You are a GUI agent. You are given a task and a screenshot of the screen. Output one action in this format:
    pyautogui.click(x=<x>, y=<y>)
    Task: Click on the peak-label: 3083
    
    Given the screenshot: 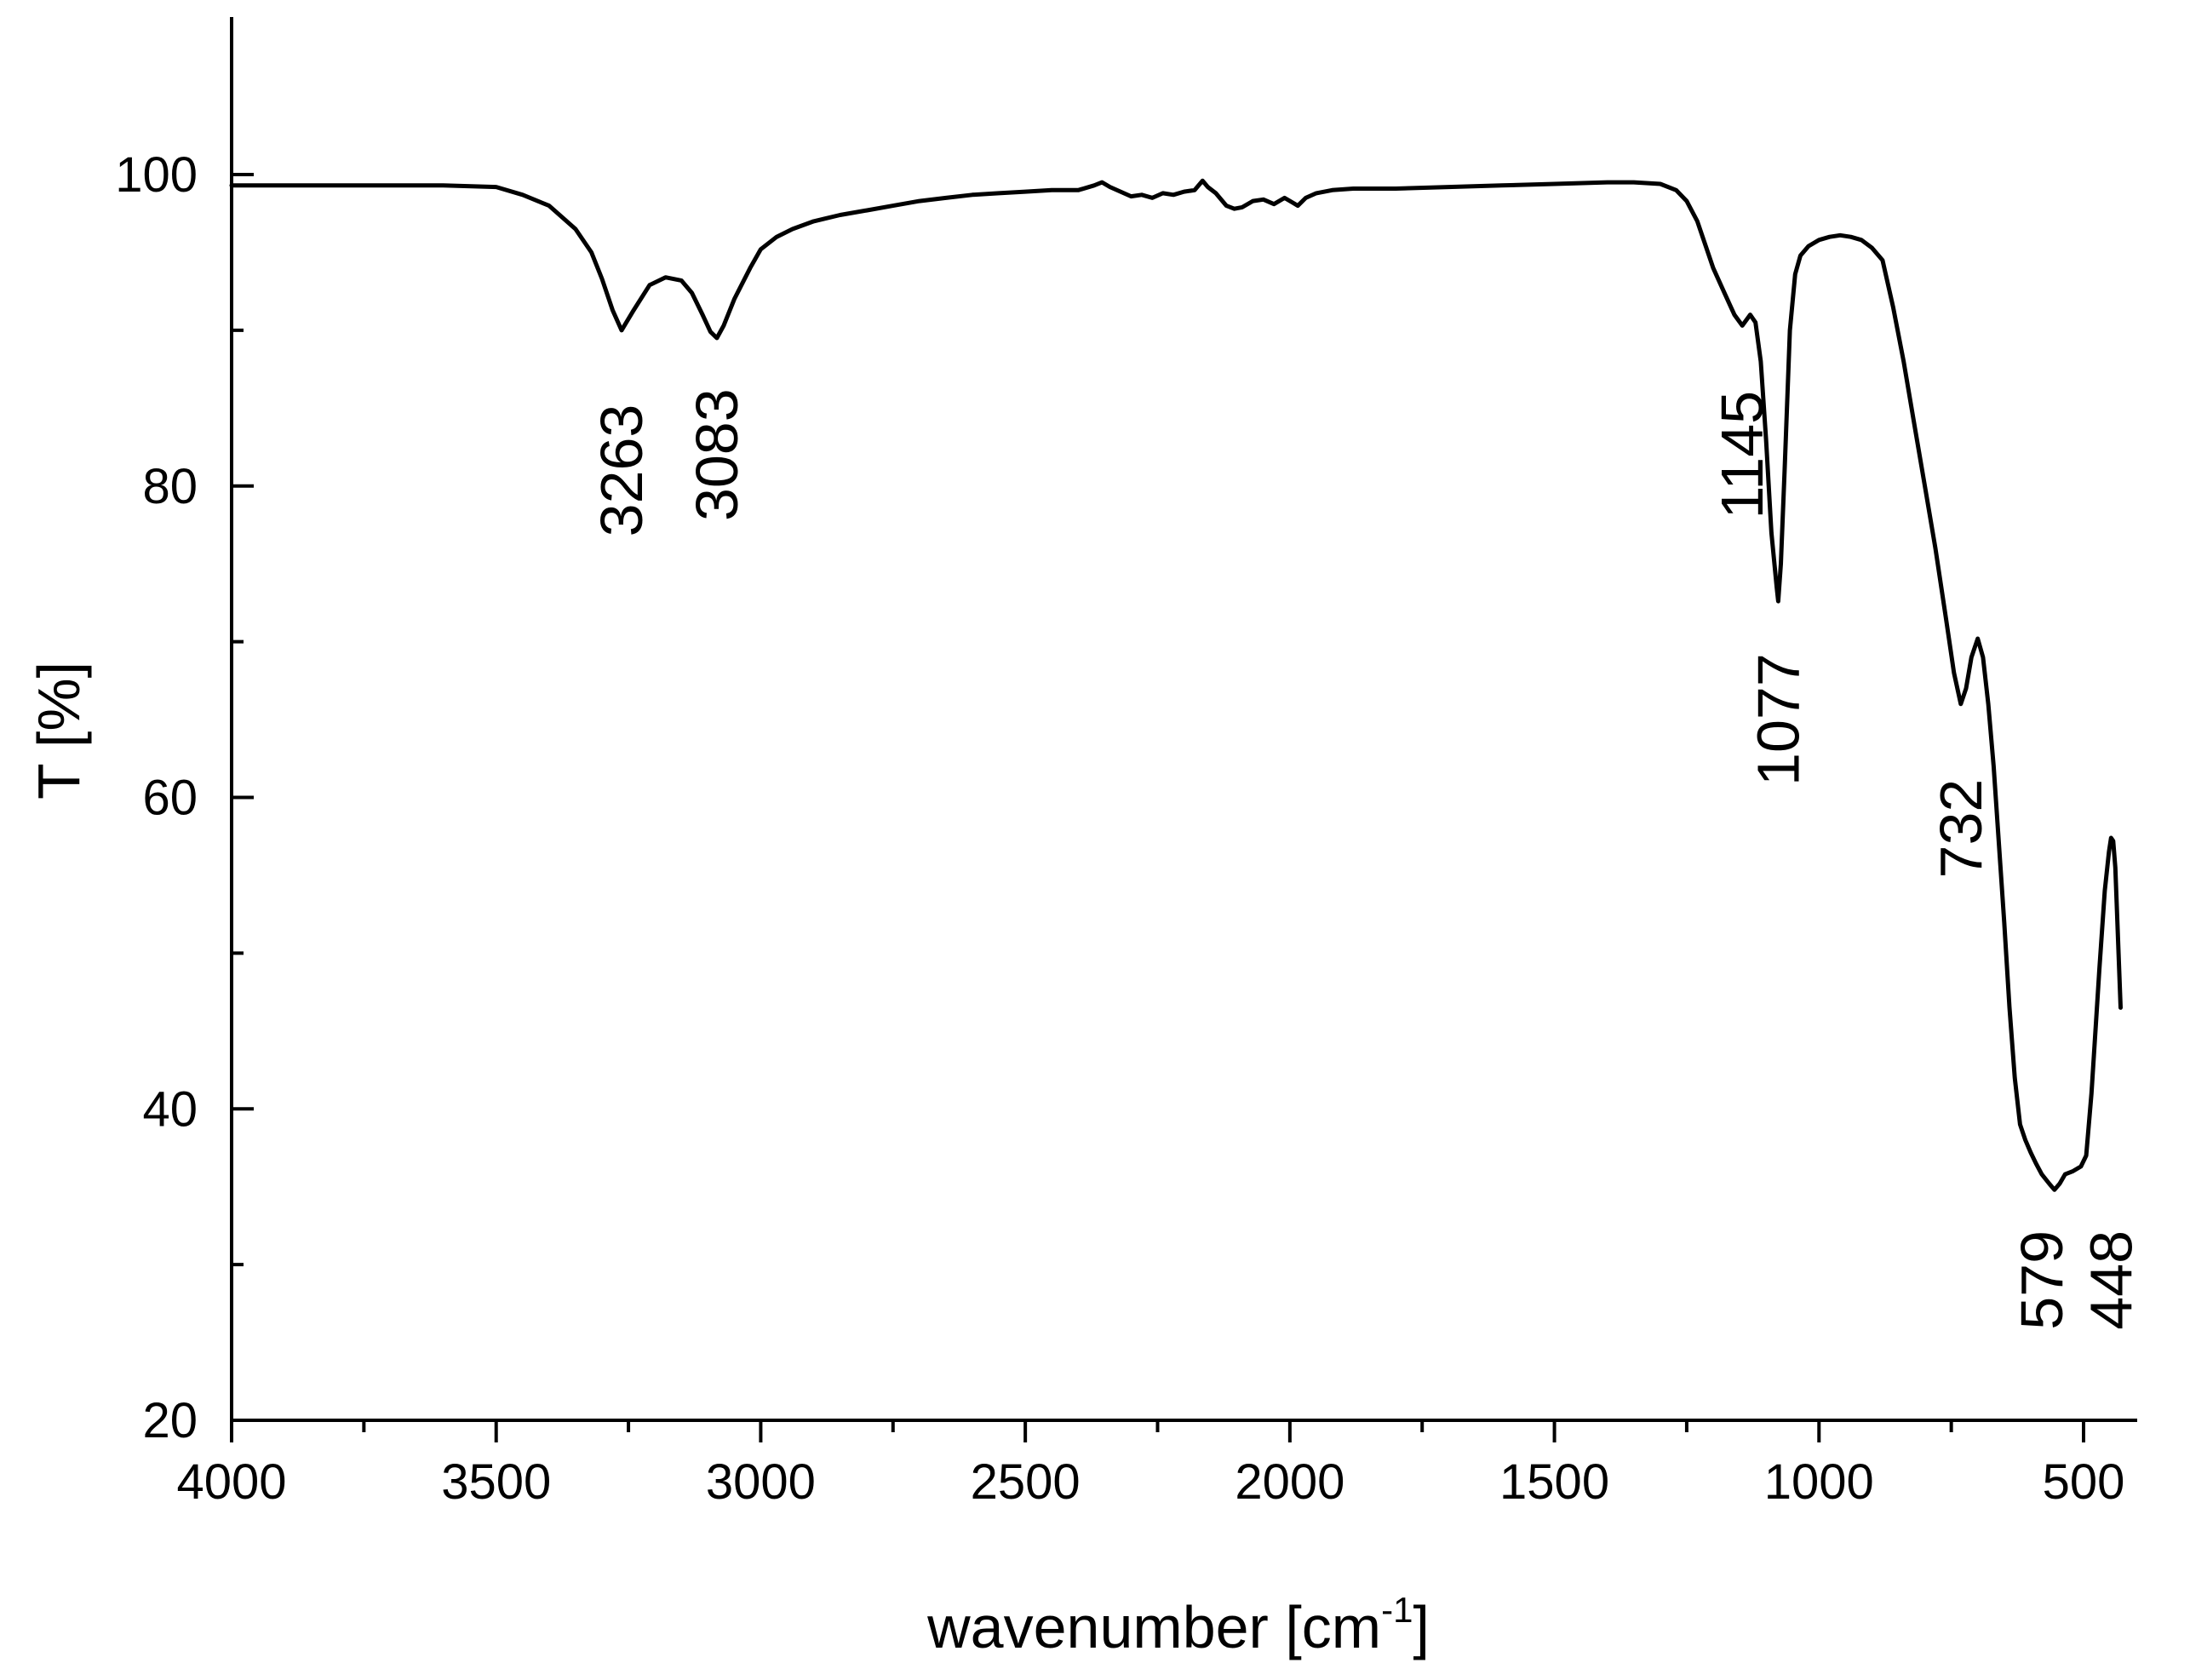 What is the action you would take?
    pyautogui.click(x=717, y=454)
    